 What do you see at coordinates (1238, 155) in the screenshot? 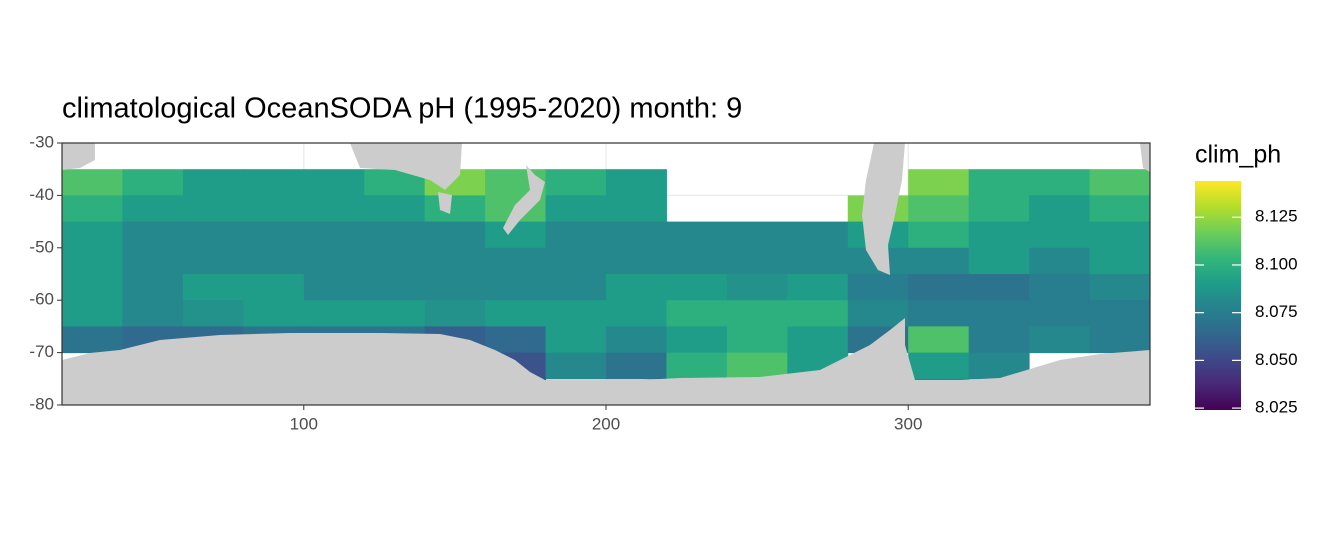
I see `legend-title: clim_ph` at bounding box center [1238, 155].